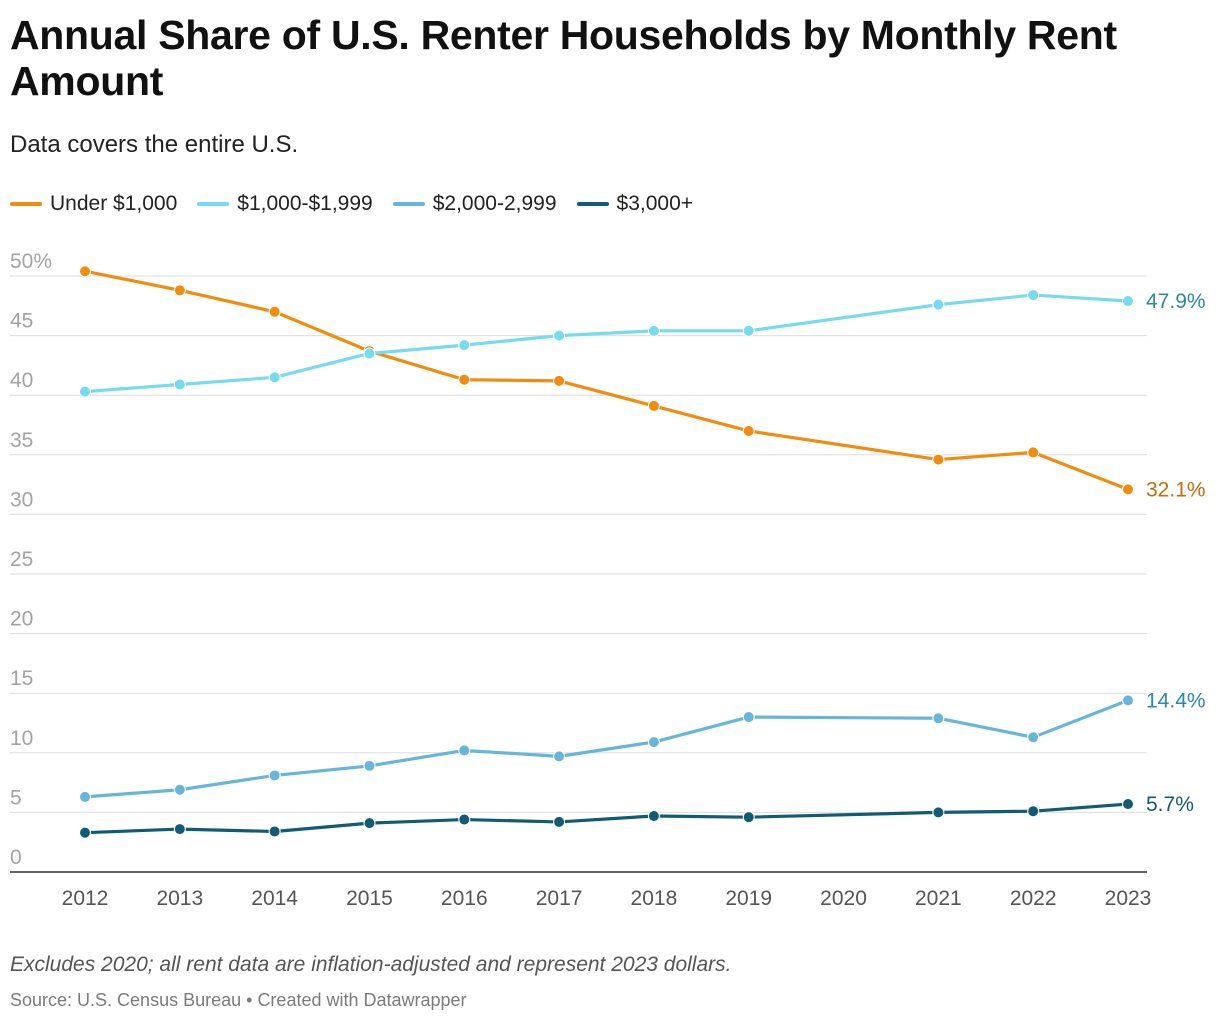  What do you see at coordinates (274, 775) in the screenshot?
I see `data-point-s2-2014` at bounding box center [274, 775].